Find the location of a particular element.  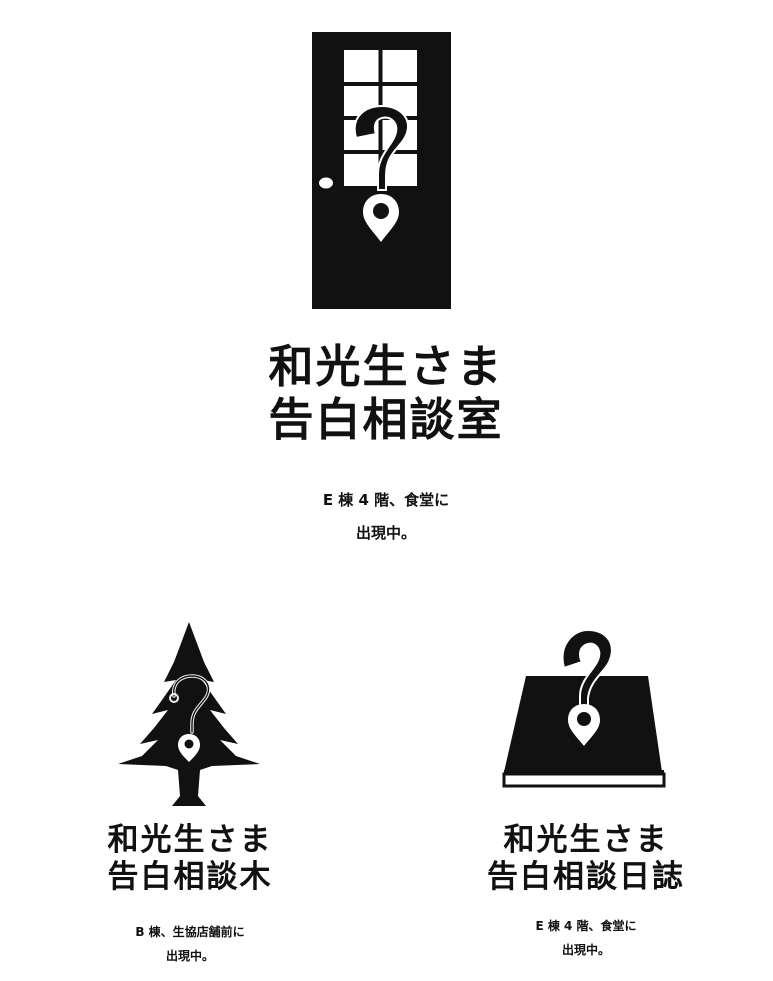

left-caption-line1: B 棟、生協店舗前に is located at coordinates (190, 932).